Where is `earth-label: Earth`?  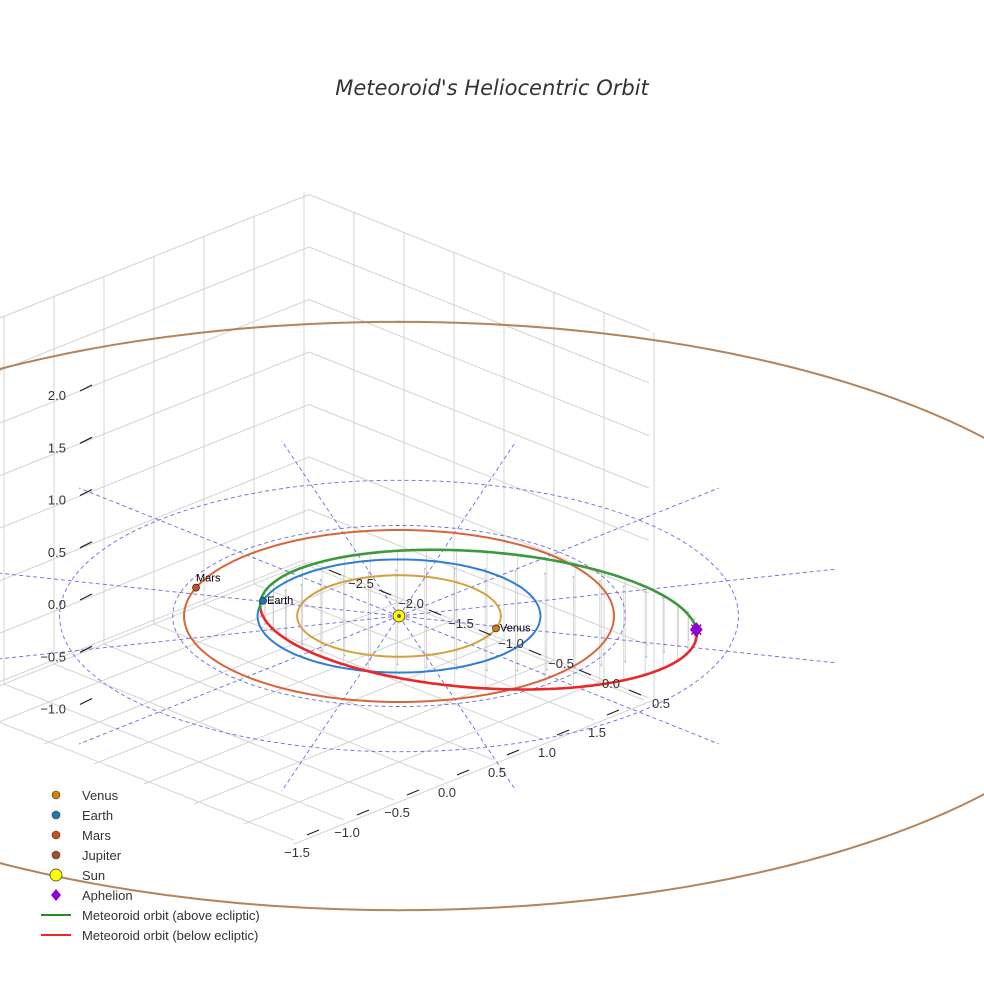 earth-label: Earth is located at coordinates (280, 601).